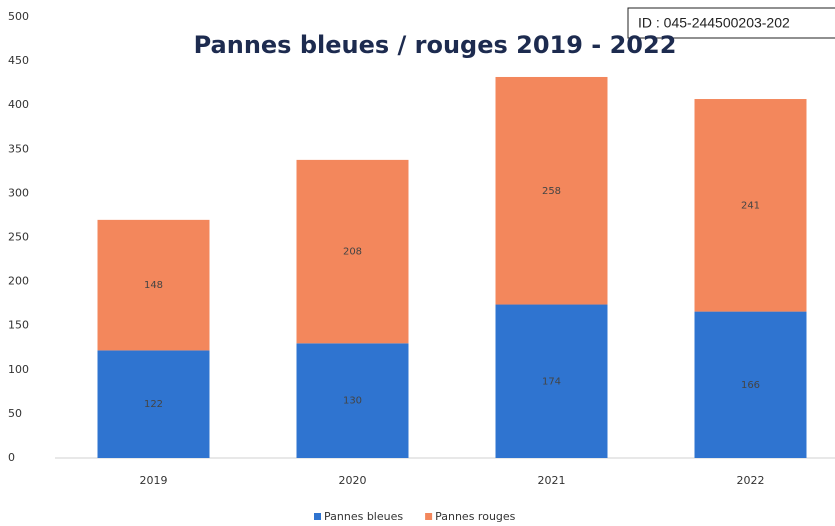 This screenshot has width=835, height=526. I want to click on annotation-box, so click(731, 23).